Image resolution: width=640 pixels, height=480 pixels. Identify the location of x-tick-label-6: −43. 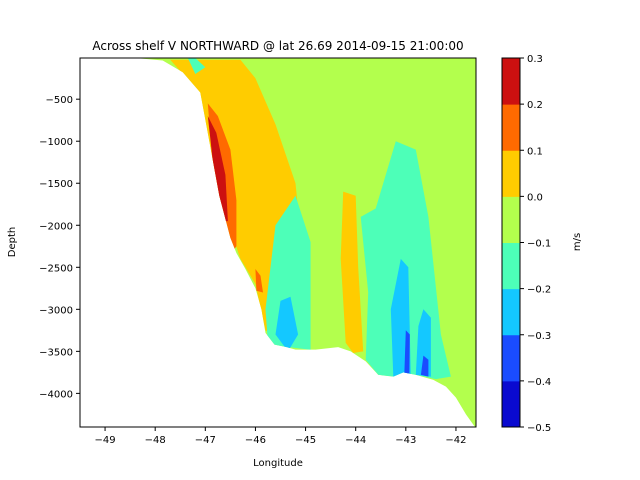
(405, 440).